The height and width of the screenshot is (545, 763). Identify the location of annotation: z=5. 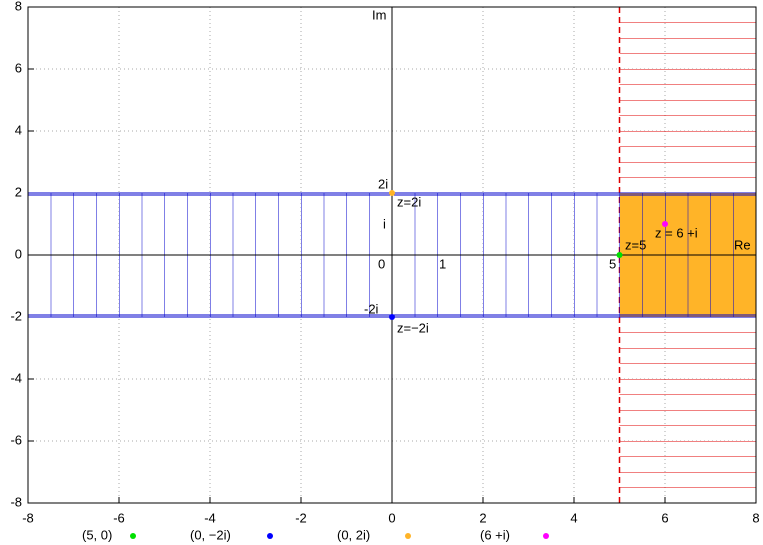
(635, 244).